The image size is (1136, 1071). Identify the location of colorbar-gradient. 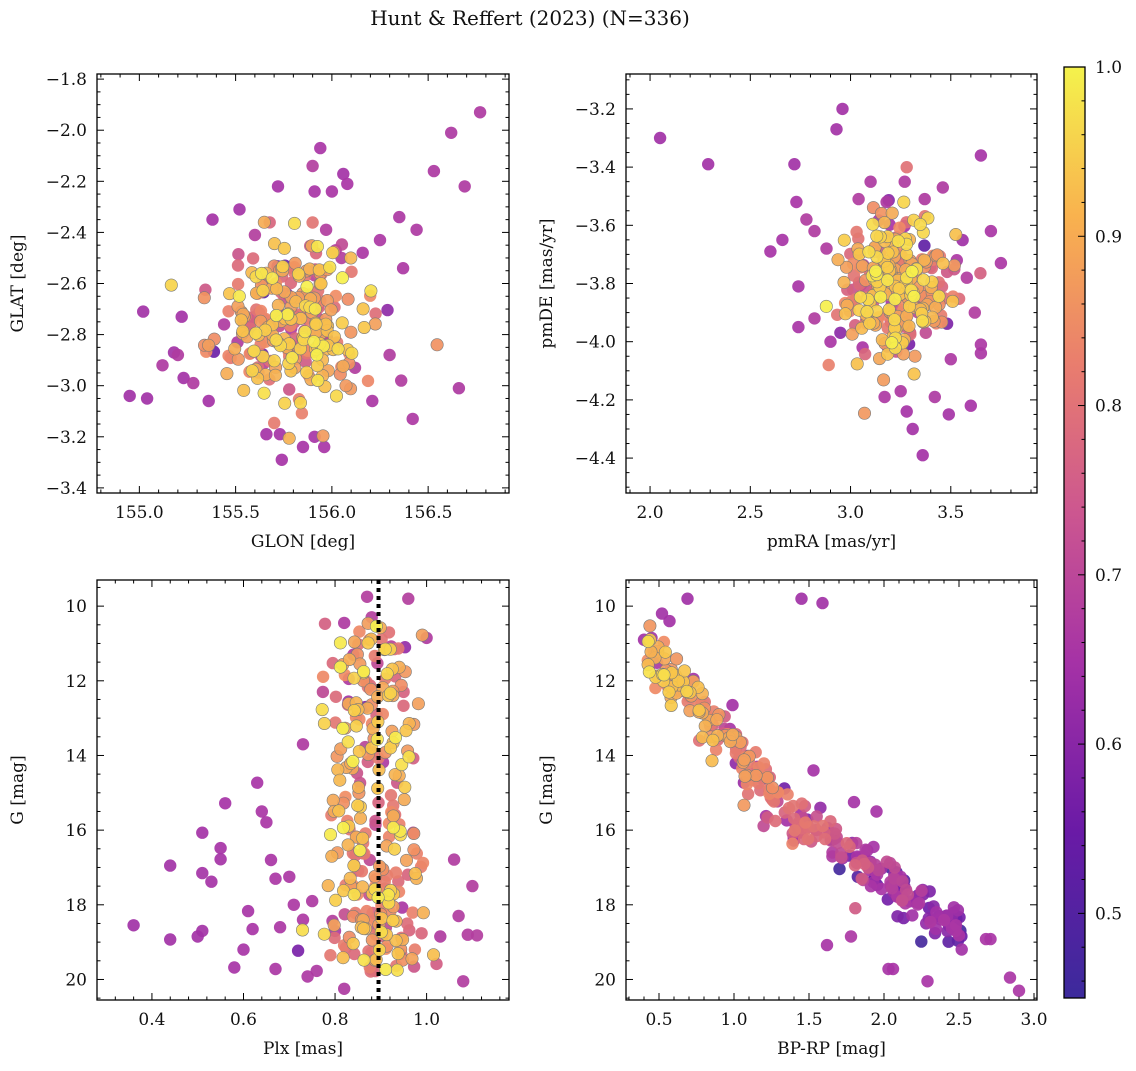
(1074, 532).